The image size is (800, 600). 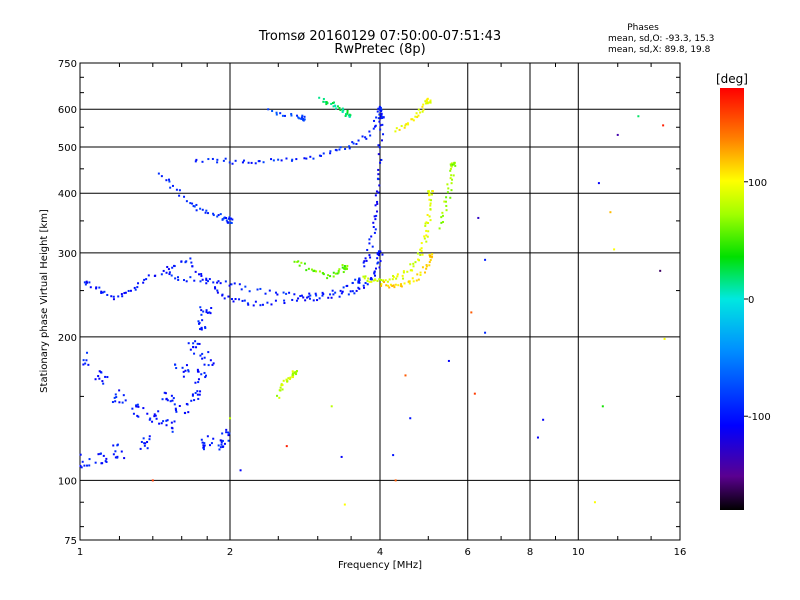 What do you see at coordinates (680, 552) in the screenshot?
I see `x-tick-label: 16` at bounding box center [680, 552].